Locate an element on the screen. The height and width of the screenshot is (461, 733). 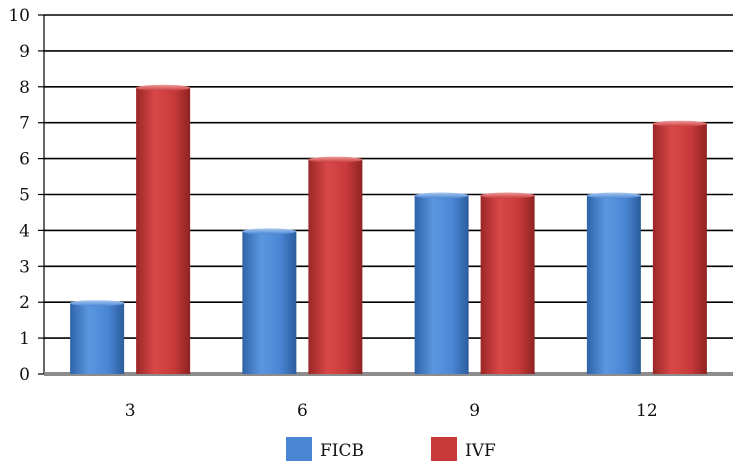
y-tick-label: 3 is located at coordinates (24, 267).